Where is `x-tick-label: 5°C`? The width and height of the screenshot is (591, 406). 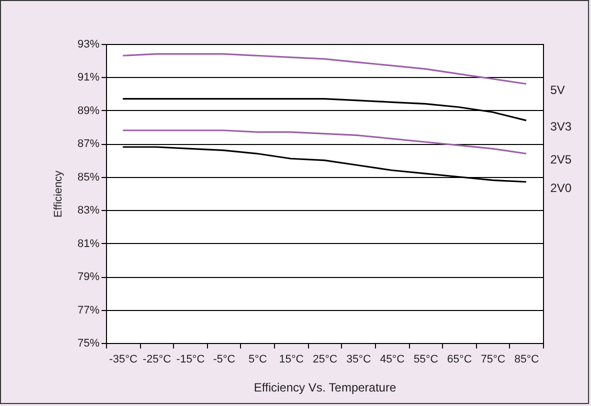
x-tick-label: 5°C is located at coordinates (258, 360).